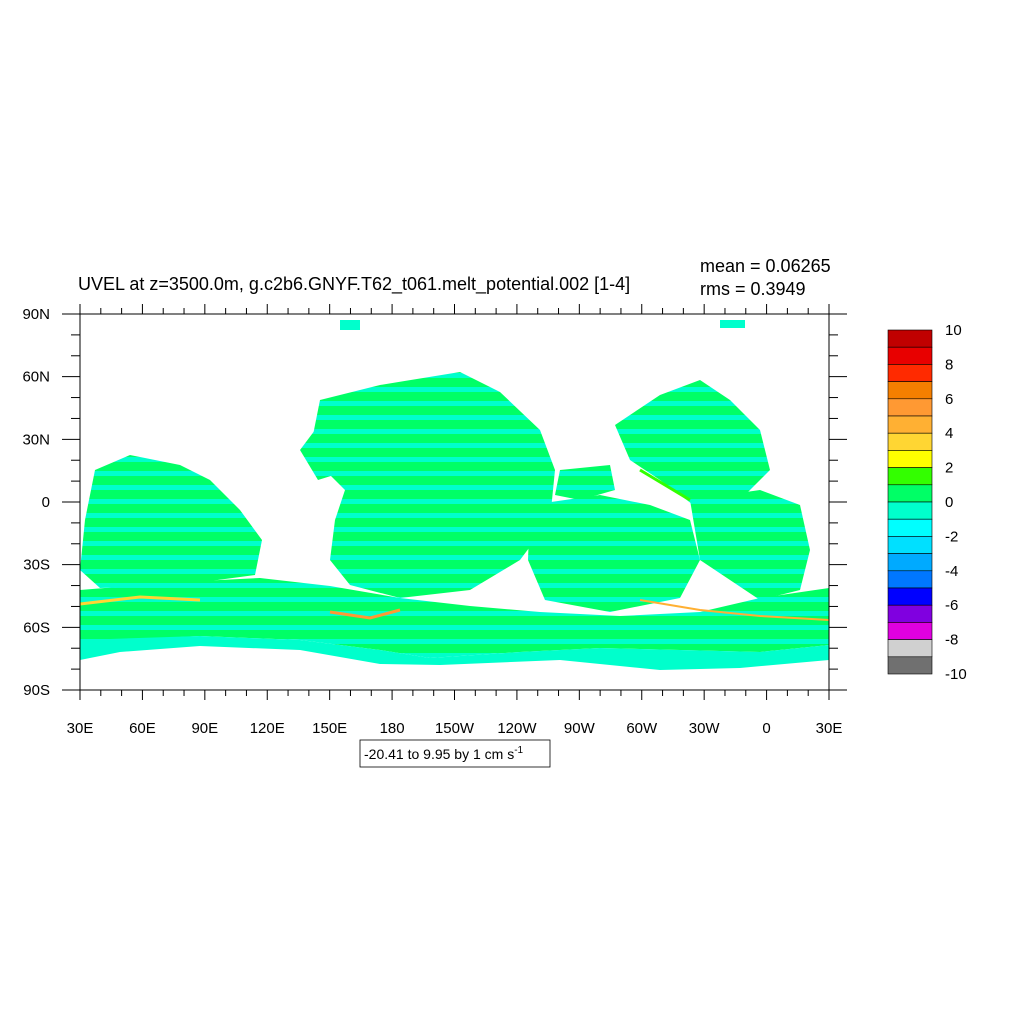 The image size is (1024, 1024). I want to click on colorbar-label: 6, so click(949, 399).